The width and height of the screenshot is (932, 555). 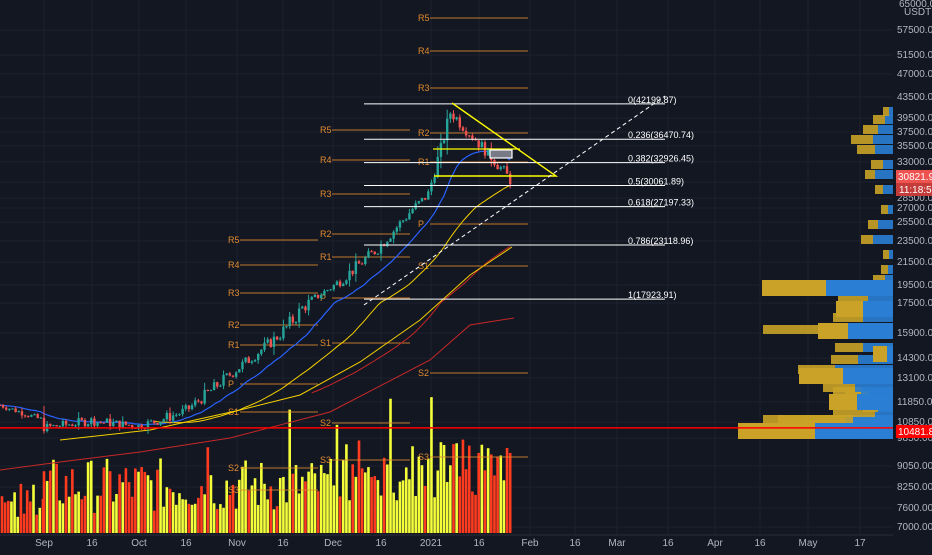 What do you see at coordinates (234, 240) in the screenshot?
I see `pivot-label-r5: R5` at bounding box center [234, 240].